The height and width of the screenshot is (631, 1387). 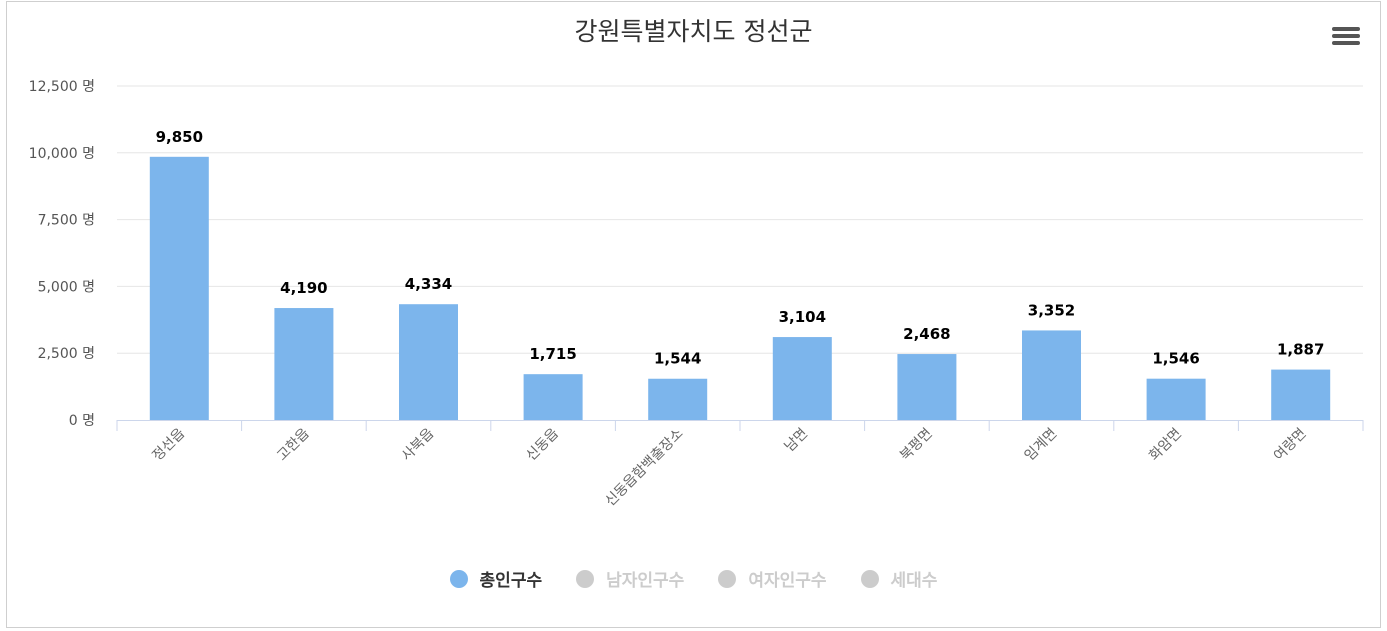 I want to click on data-label: 1,546, so click(x=1175, y=359).